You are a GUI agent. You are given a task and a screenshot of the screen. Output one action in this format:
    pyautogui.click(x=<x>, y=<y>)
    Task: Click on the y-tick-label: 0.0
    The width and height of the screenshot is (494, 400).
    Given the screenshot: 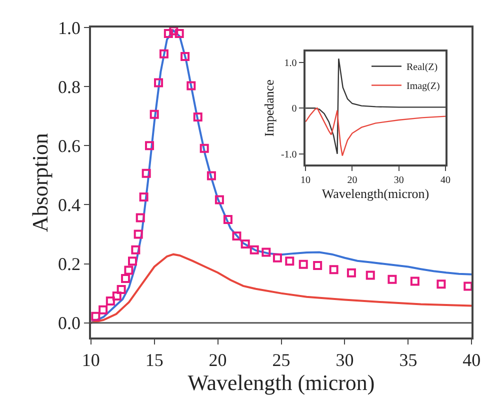 What is the action you would take?
    pyautogui.click(x=69, y=323)
    